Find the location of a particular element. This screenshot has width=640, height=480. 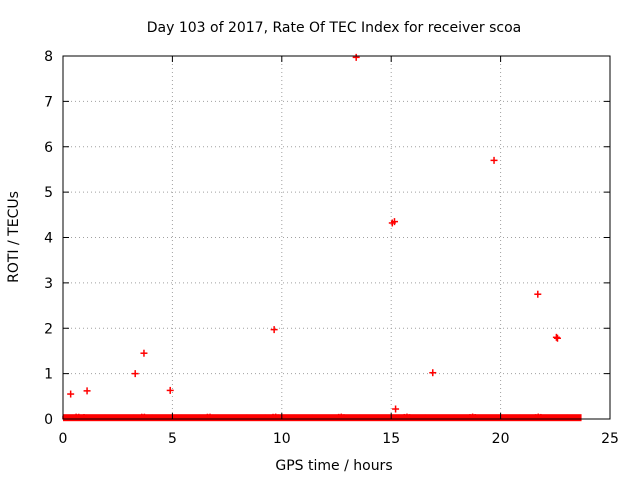

y-axis-label: ROTI / TECUs is located at coordinates (14, 237).